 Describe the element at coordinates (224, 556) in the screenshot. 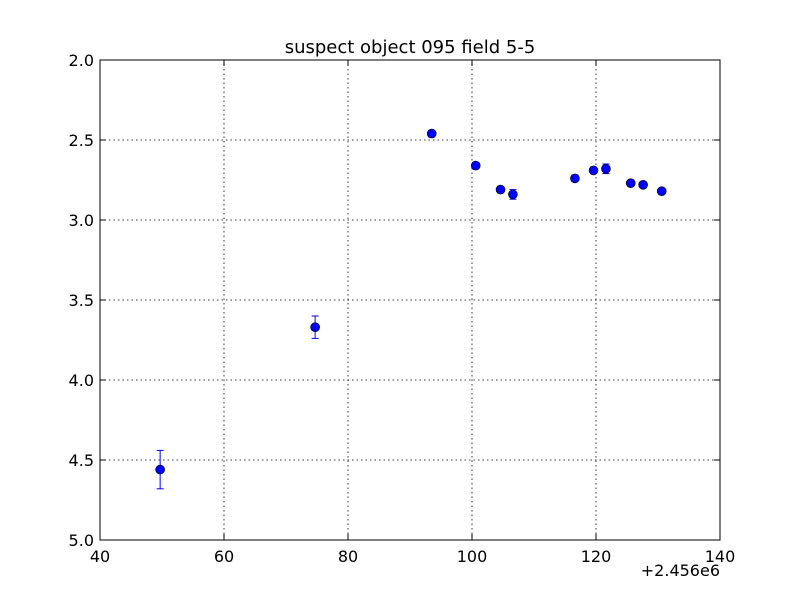

I see `x-tick-label: 60` at that location.